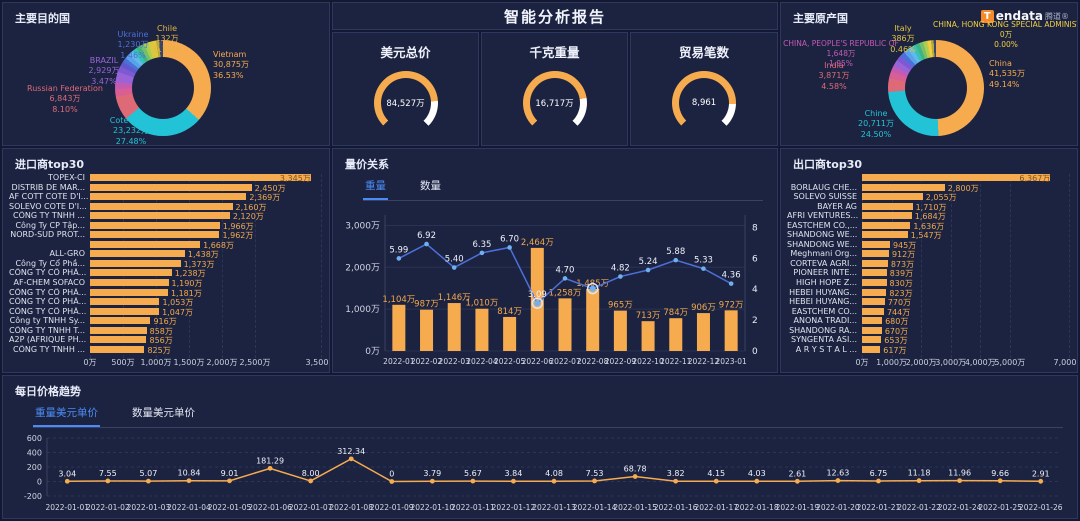  I want to click on destination-donut-chart, so click(163, 88).